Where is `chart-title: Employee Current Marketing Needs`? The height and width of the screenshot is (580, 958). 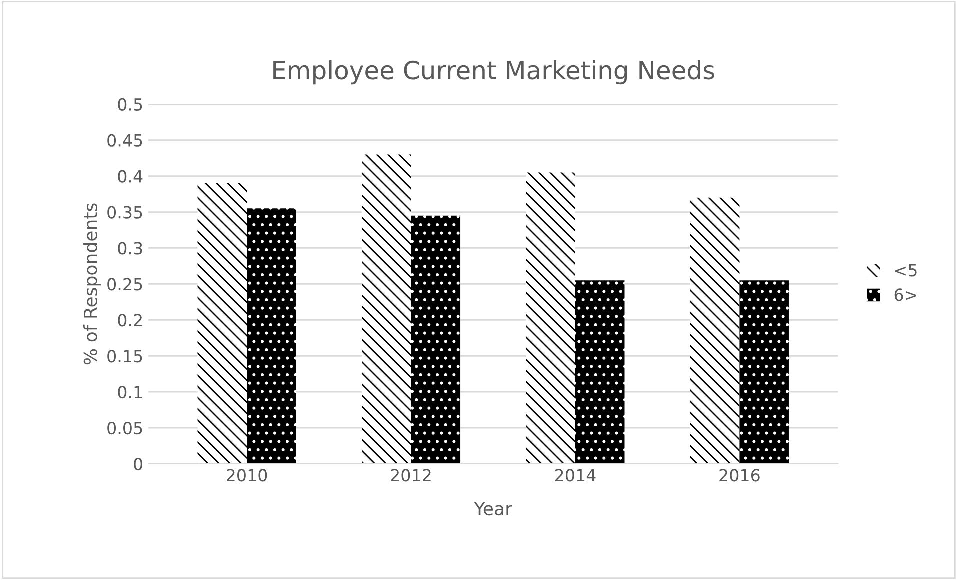 chart-title: Employee Current Marketing Needs is located at coordinates (494, 72).